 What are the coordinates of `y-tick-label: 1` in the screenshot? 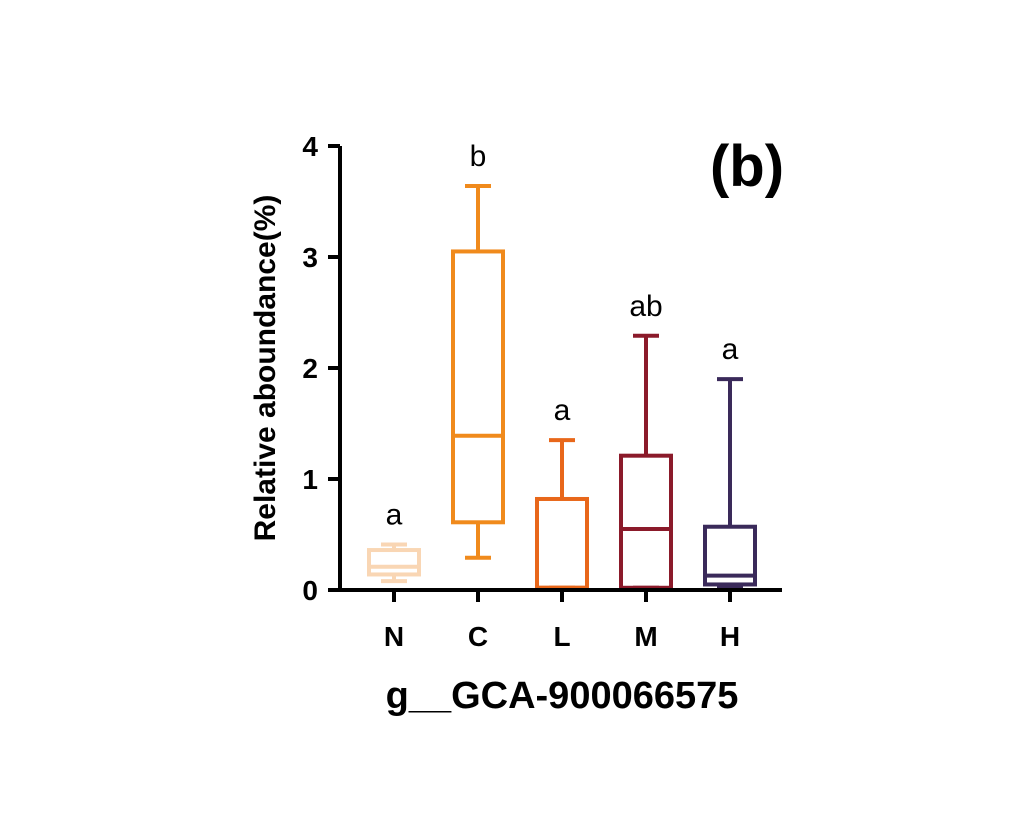 It's located at (310, 479).